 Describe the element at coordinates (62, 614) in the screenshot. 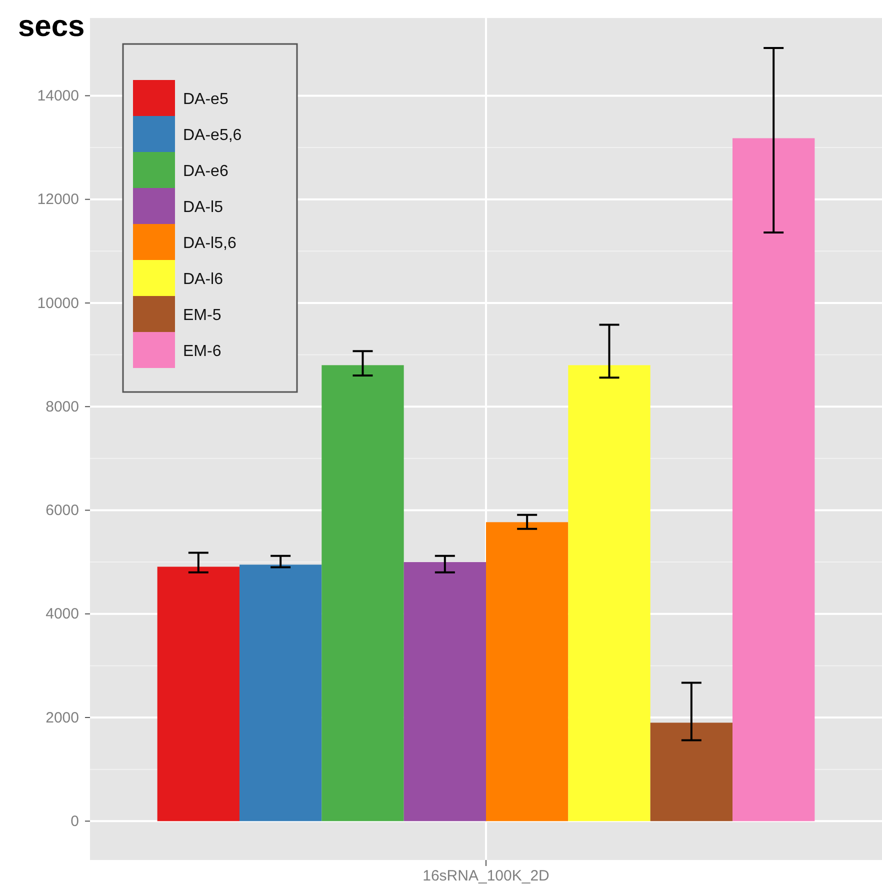

I see `y-tick-label: 4000` at that location.